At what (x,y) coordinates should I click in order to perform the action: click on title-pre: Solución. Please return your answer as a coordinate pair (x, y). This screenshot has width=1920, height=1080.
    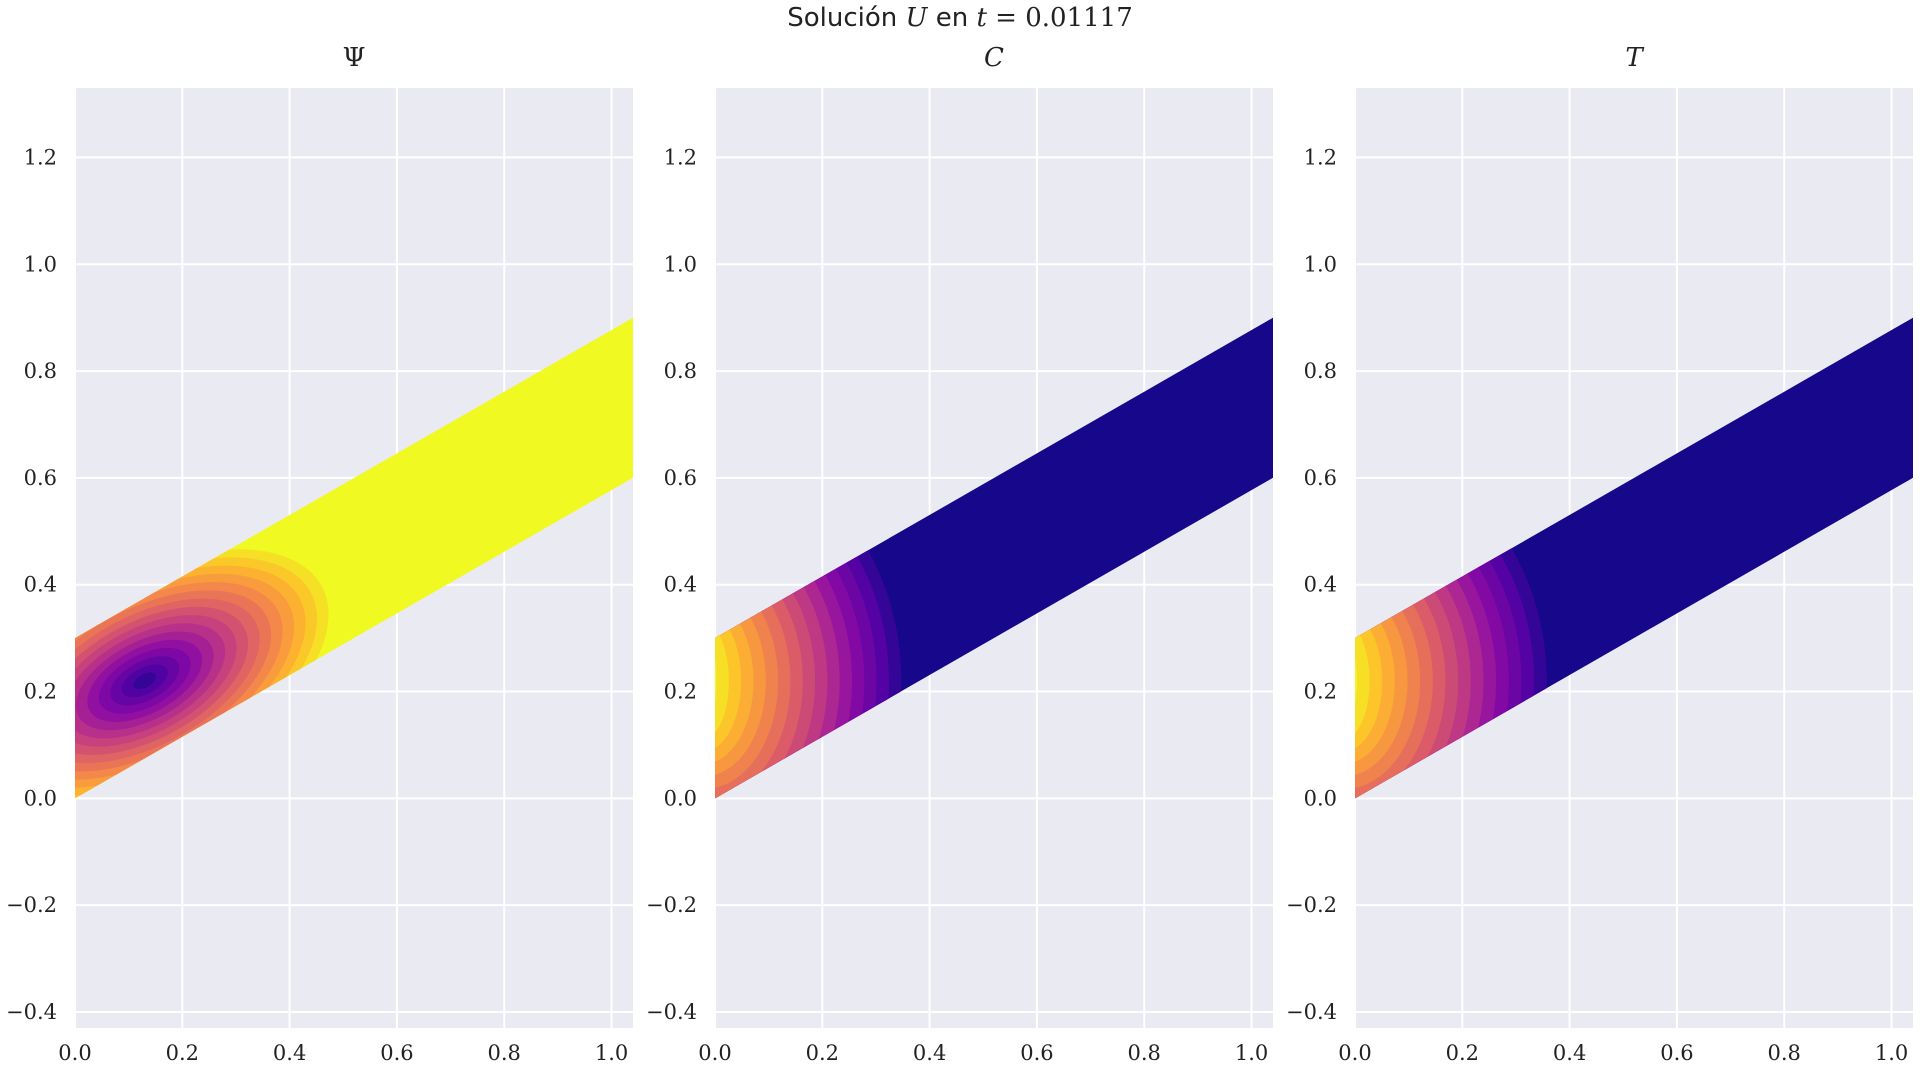
    Looking at the image, I should click on (846, 18).